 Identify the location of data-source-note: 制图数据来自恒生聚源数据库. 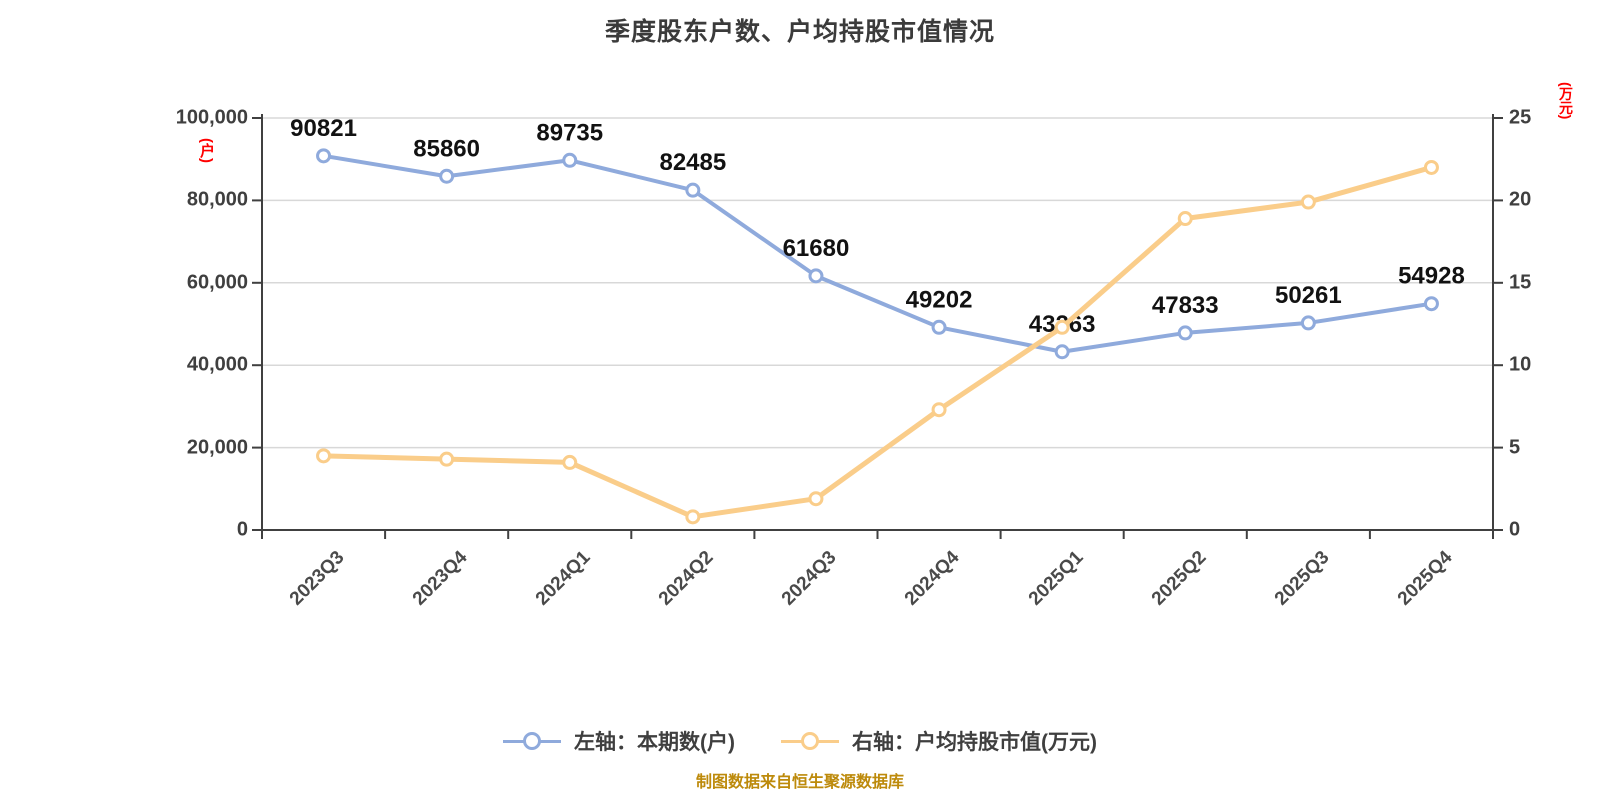
(799, 782).